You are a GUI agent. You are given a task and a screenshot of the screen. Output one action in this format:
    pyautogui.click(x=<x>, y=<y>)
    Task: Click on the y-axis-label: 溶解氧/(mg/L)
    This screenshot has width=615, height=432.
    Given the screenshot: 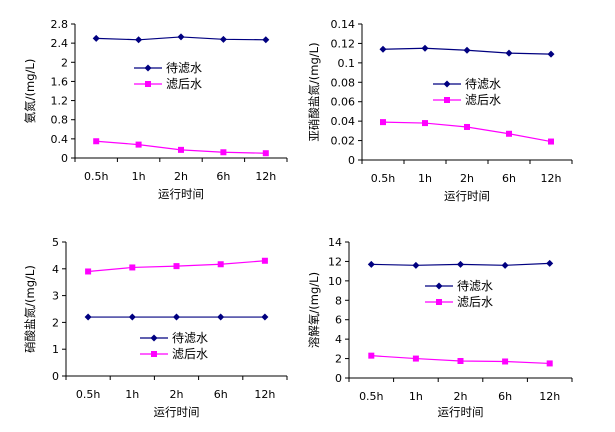 What is the action you would take?
    pyautogui.click(x=314, y=310)
    